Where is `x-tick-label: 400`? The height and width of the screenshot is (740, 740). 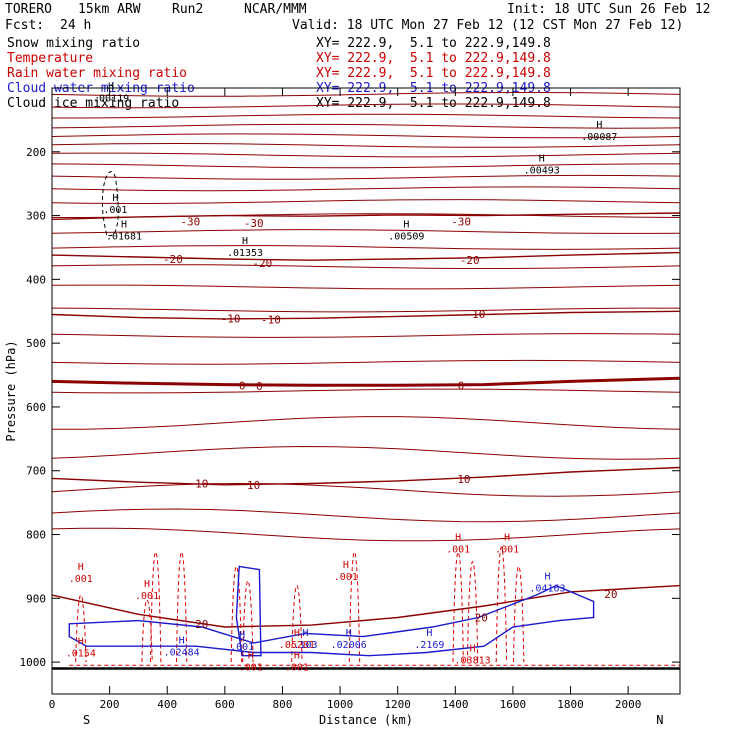 x-tick-label: 400 is located at coordinates (167, 704).